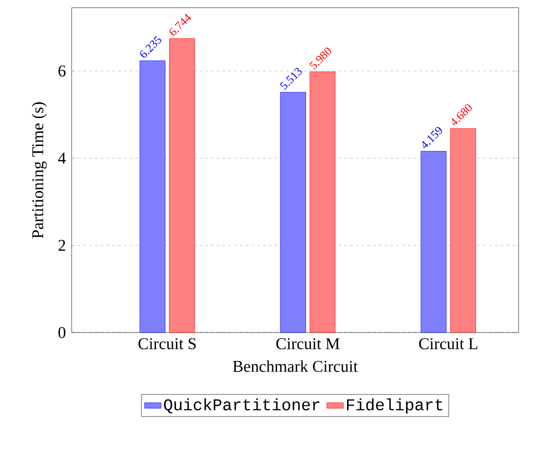 This screenshot has width=539, height=461. Describe the element at coordinates (308, 344) in the screenshot. I see `x-tick-label: Circuit M` at that location.